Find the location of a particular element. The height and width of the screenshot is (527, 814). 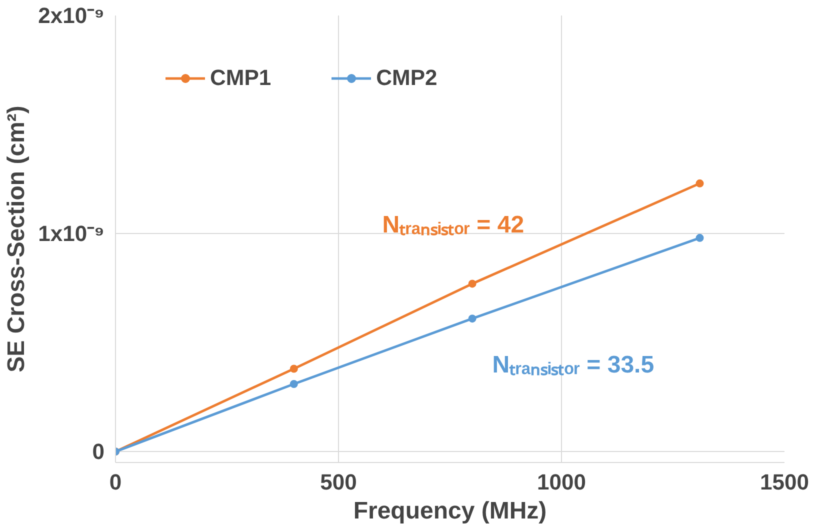

x-tick-label: 0 is located at coordinates (115, 482).